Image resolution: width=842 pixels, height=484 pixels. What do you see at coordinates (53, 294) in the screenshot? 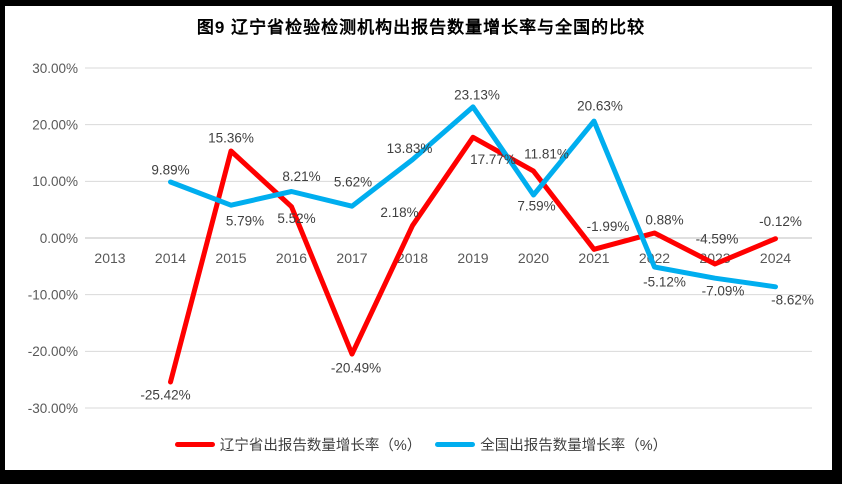
I see `y-axis-tick-label: -10.00%` at bounding box center [53, 294].